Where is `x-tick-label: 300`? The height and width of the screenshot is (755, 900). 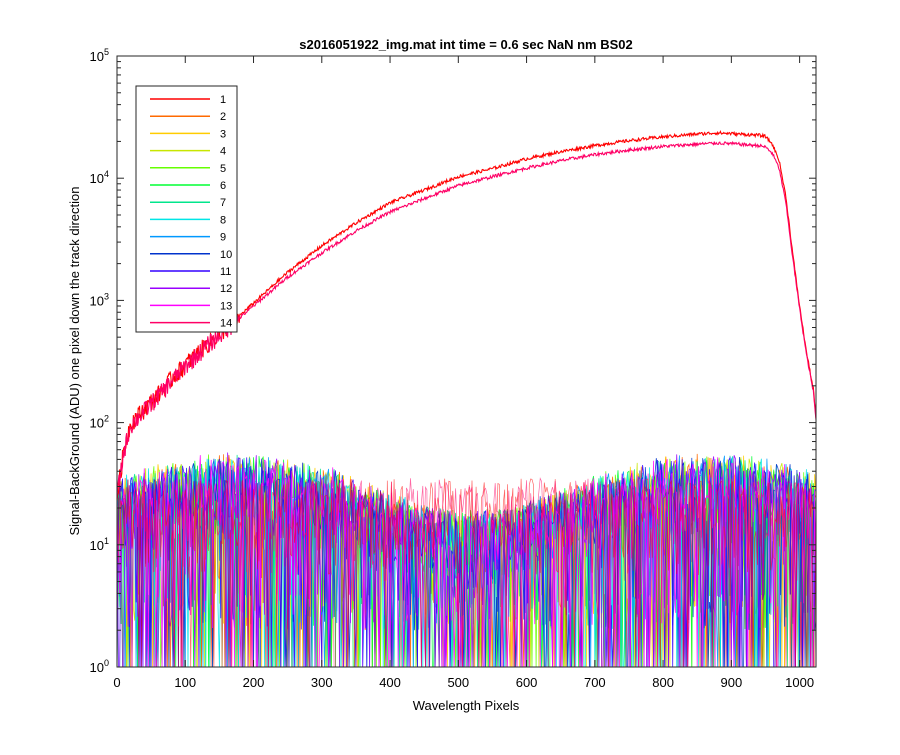 x-tick-label: 300 is located at coordinates (322, 682).